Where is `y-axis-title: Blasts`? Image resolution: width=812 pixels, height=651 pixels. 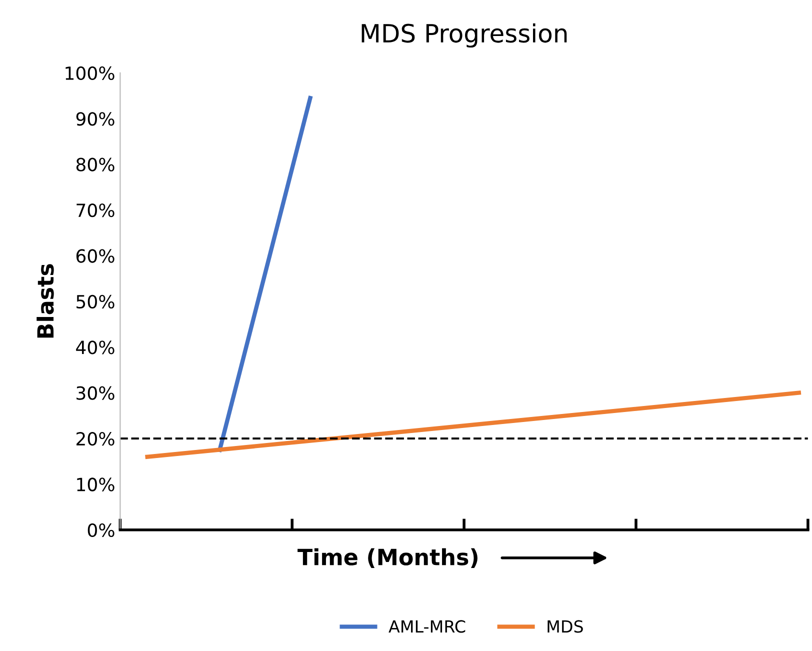
y-axis-title: Blasts is located at coordinates (45, 301).